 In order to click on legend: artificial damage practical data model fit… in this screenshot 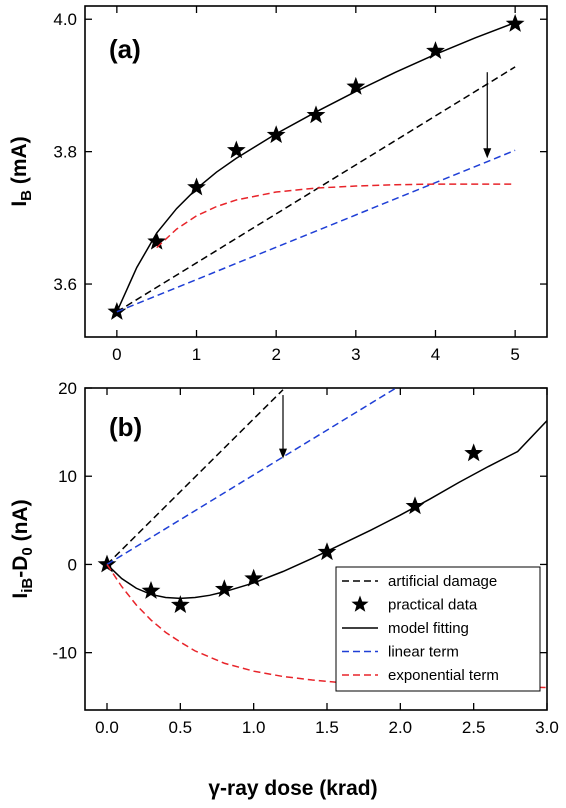, I will do `click(438, 629)`.